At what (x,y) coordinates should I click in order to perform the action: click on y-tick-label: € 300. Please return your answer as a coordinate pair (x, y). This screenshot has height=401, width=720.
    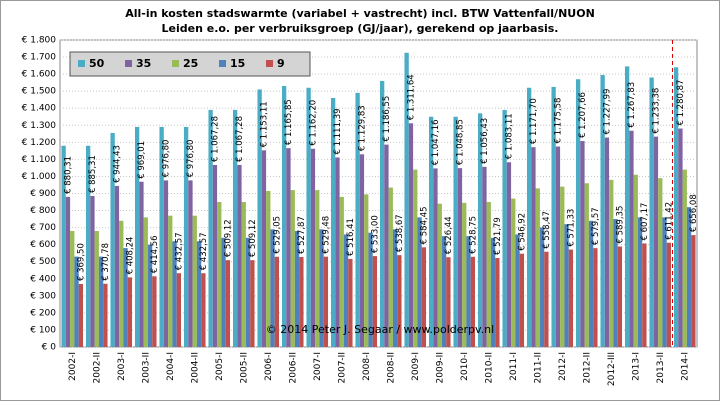
    Looking at the image, I should click on (43, 296).